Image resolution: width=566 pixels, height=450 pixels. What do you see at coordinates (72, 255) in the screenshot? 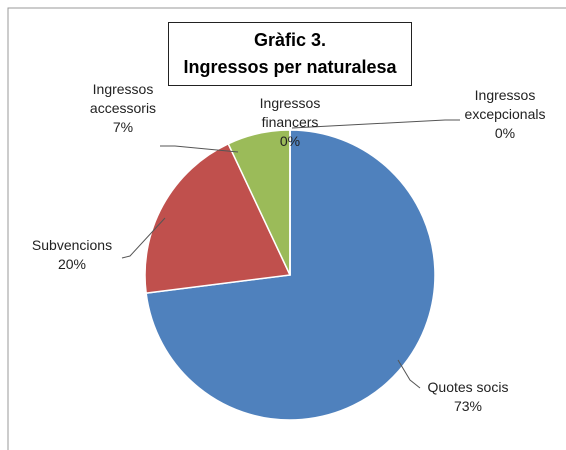
I see `data-label: Subvencions 20%` at bounding box center [72, 255].